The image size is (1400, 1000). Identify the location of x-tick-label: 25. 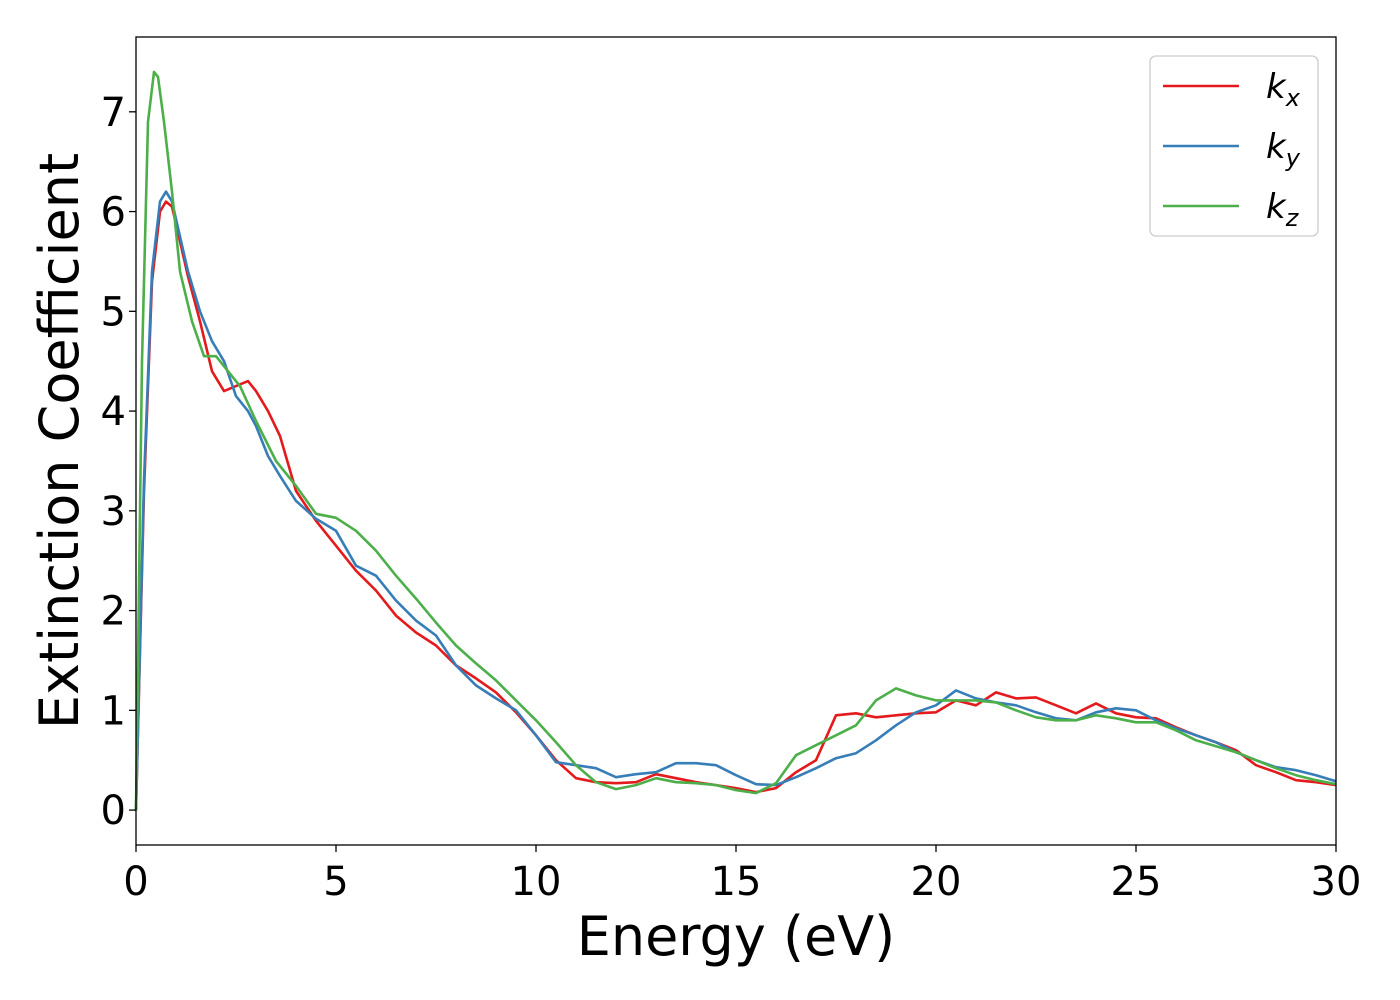
(1136, 882).